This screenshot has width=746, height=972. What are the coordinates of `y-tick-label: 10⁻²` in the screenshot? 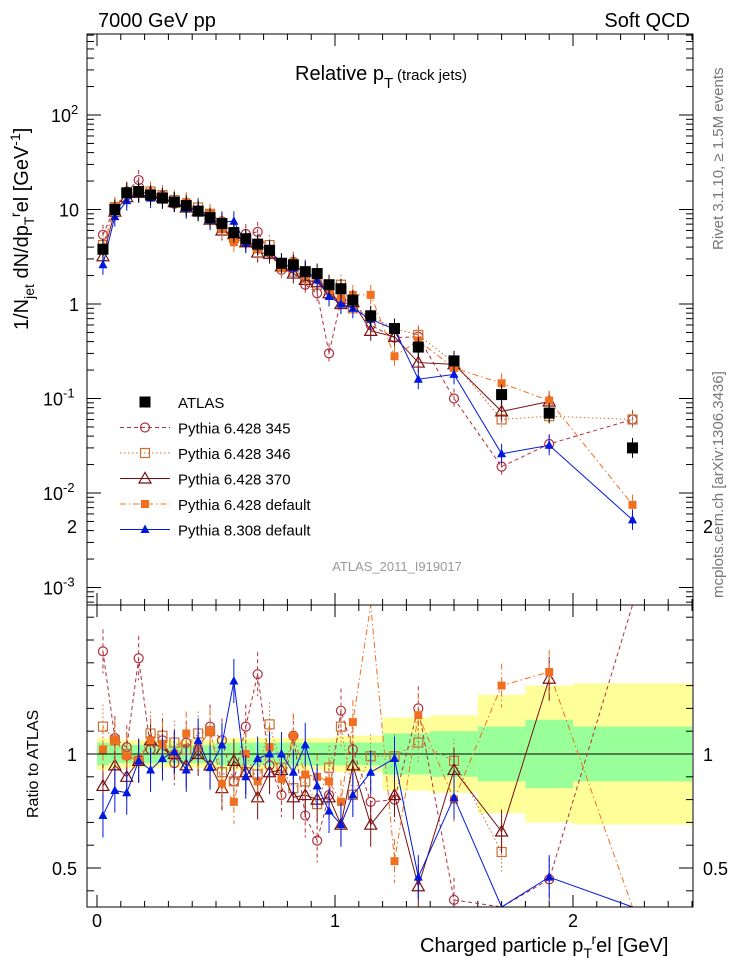 It's located at (59, 492).